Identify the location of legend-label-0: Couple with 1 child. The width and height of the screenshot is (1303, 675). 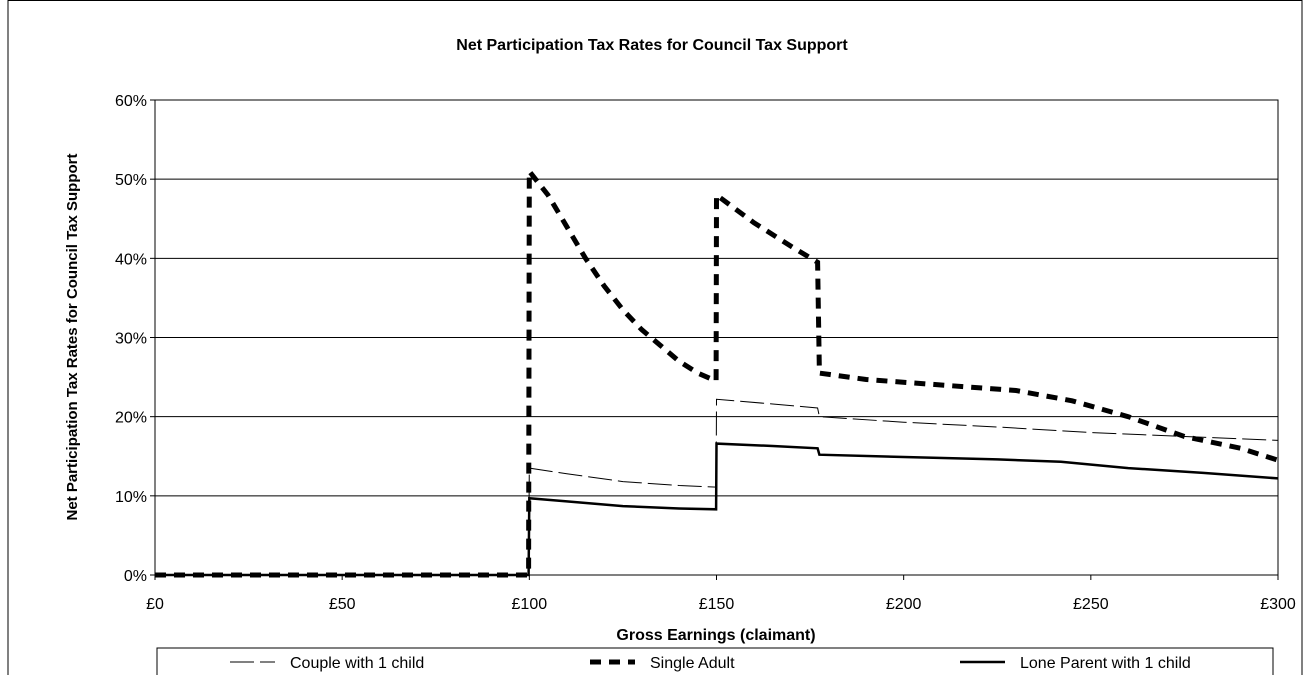
(357, 663).